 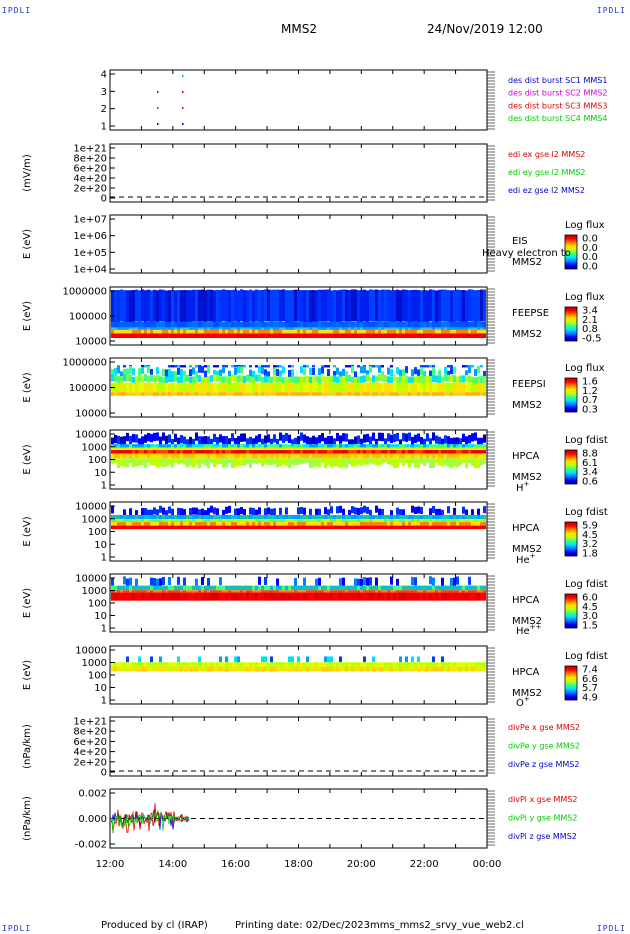 I want to click on hpca_hepp-colorbar-tick-label: 6.0, so click(x=590, y=598).